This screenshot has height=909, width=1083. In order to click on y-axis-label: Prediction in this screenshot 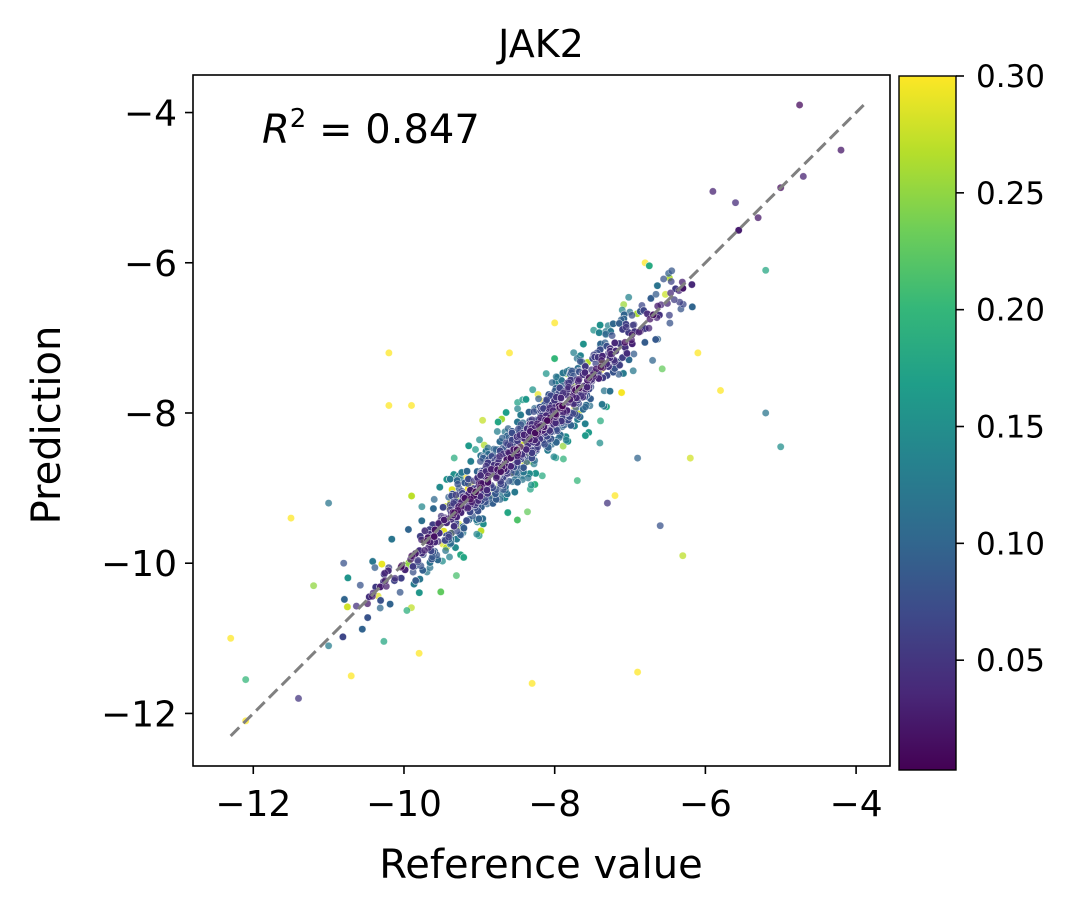, I will do `click(47, 425)`.